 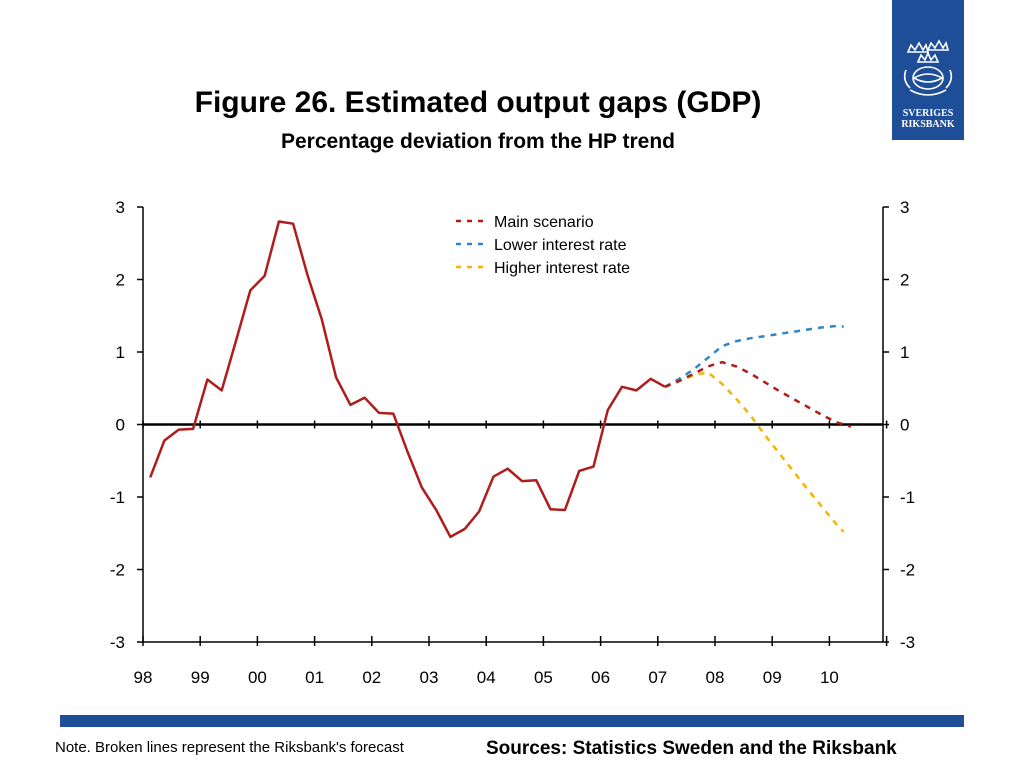 What do you see at coordinates (907, 570) in the screenshot?
I see `y-tick-label-right: -2` at bounding box center [907, 570].